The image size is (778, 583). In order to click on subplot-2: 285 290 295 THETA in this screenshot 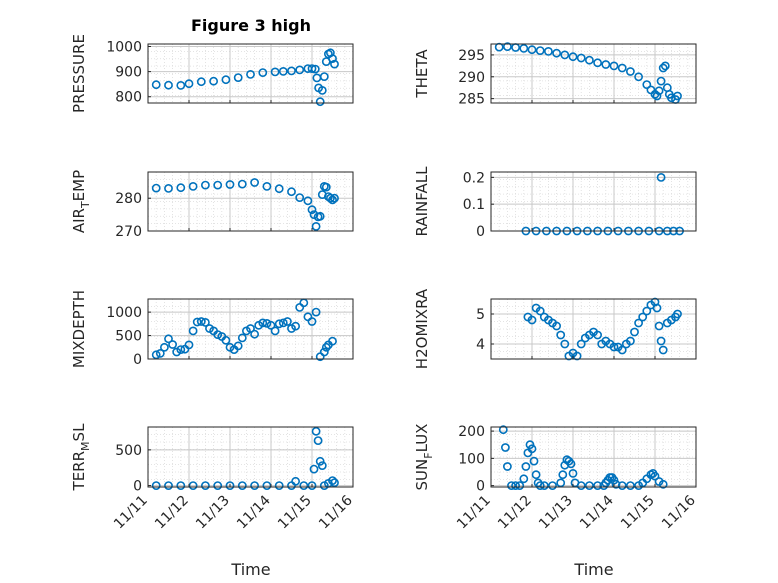, I will do `click(555, 75)`.